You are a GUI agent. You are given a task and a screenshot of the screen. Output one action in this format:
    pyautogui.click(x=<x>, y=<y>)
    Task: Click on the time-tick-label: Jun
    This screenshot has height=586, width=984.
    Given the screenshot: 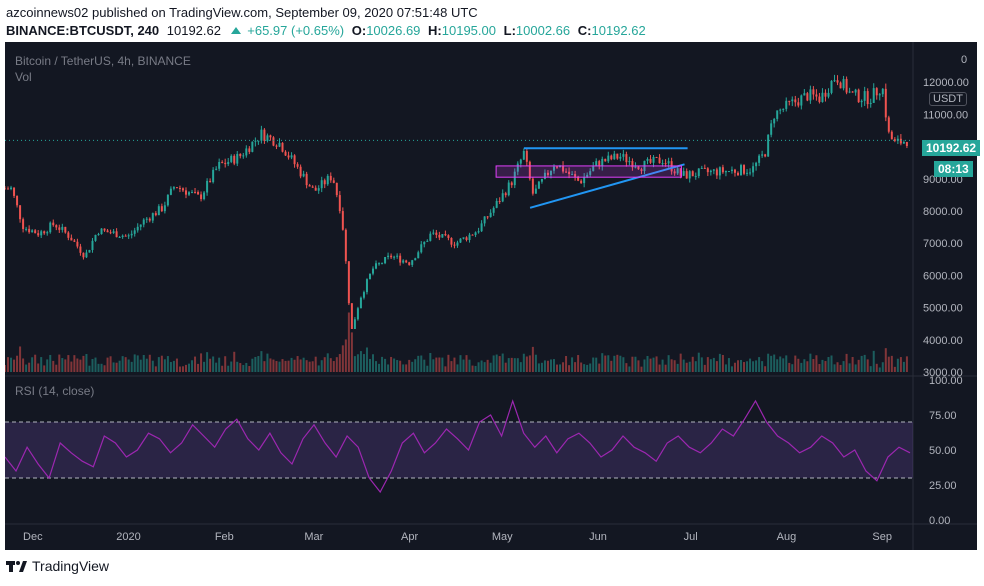 What is the action you would take?
    pyautogui.click(x=598, y=537)
    